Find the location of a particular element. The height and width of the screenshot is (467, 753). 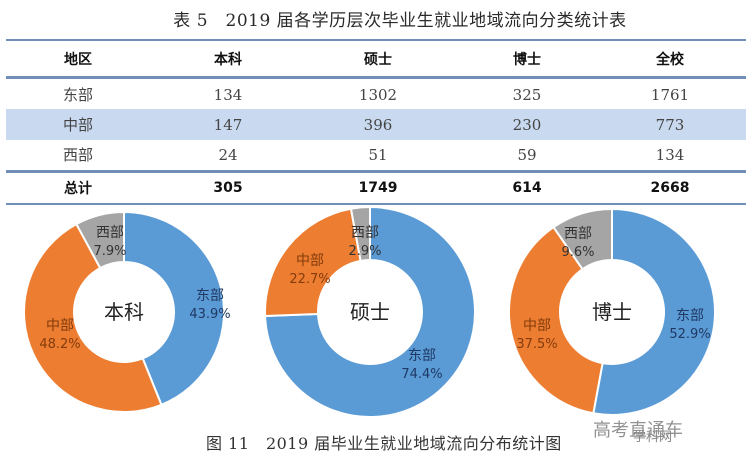

slice-value-label: 43.9% is located at coordinates (209, 314).